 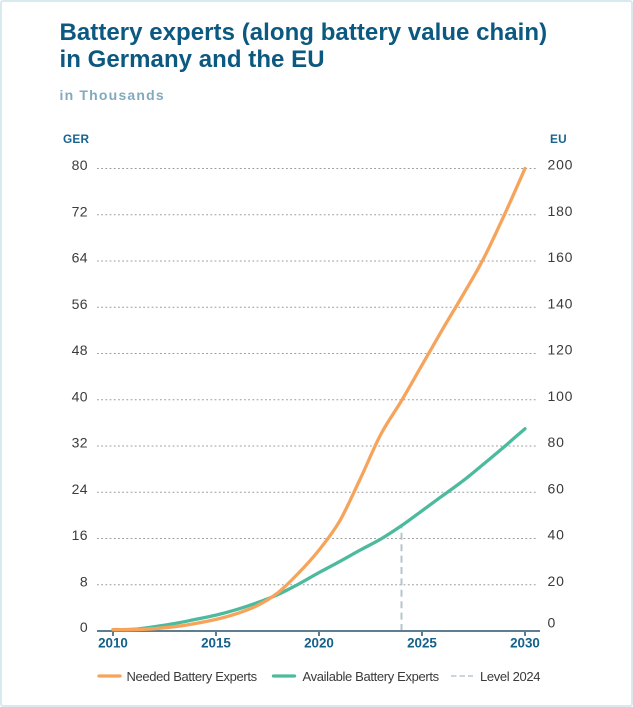 I want to click on svg-text: 24, so click(x=80, y=489).